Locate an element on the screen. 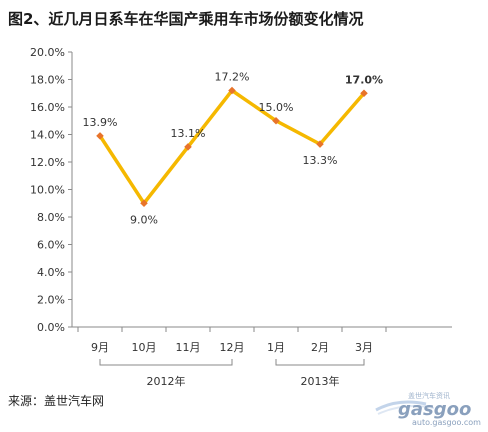 This screenshot has width=488, height=432. data-label: 13.1% is located at coordinates (188, 133).